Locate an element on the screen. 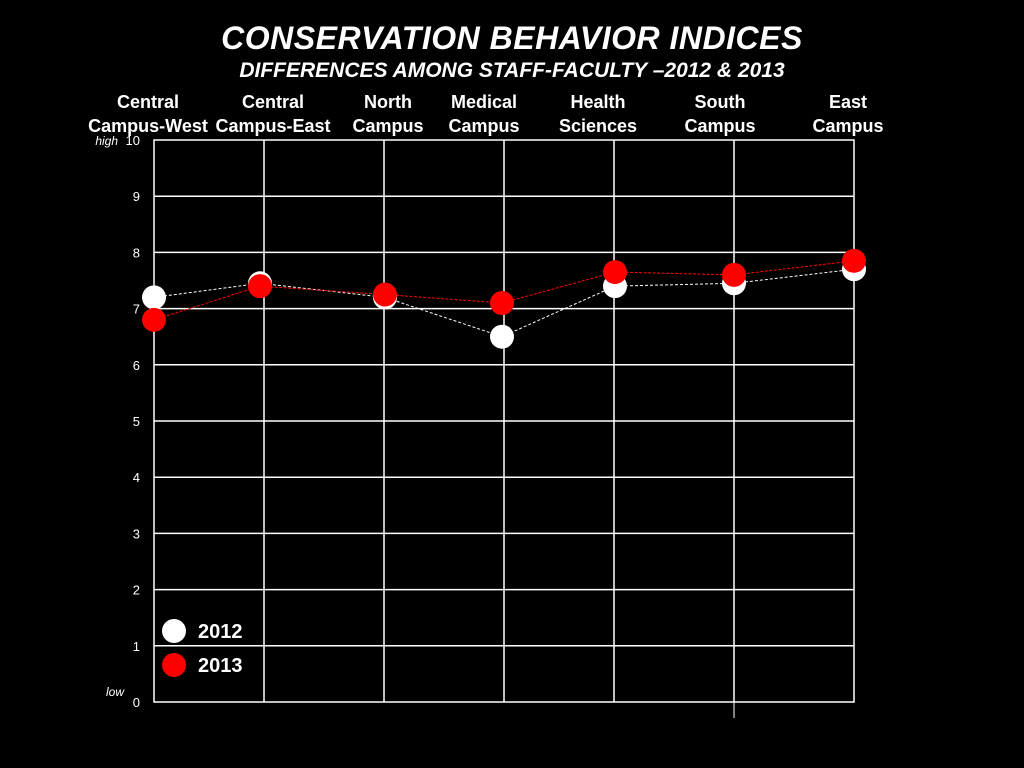  category-label-line: Campus-East is located at coordinates (272, 126).